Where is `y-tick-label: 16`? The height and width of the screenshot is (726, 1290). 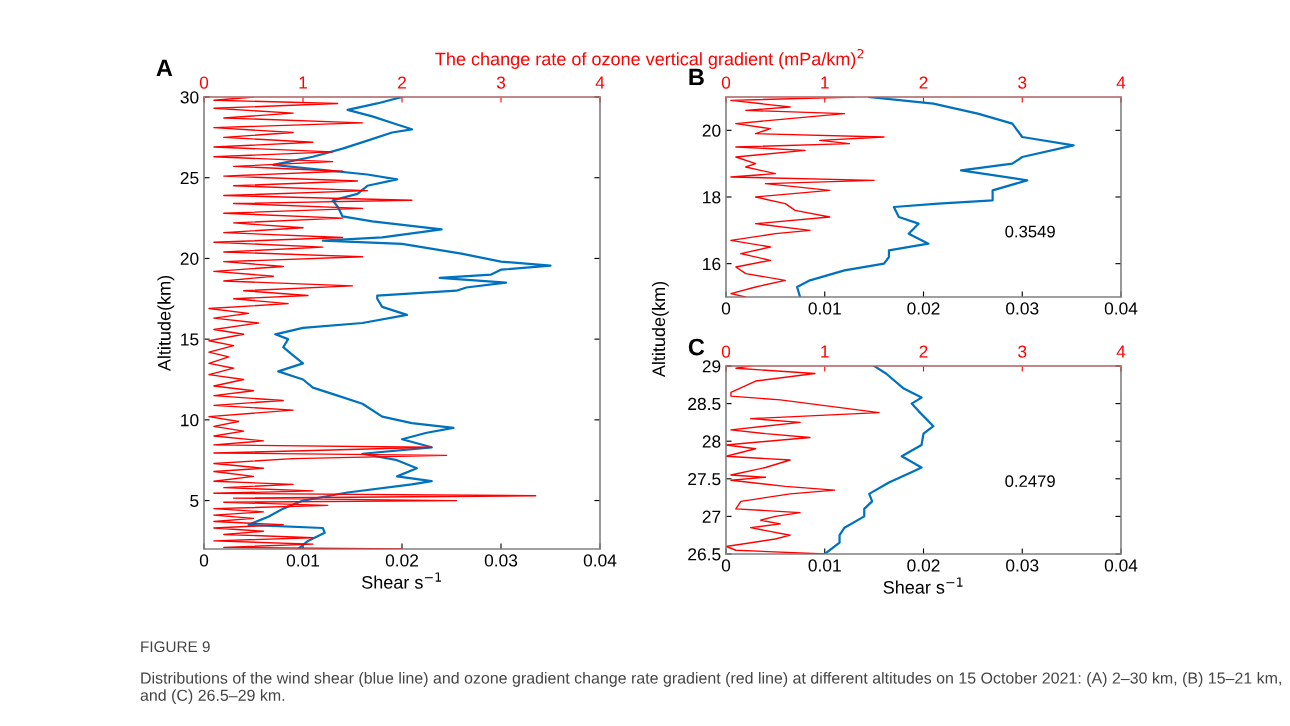 y-tick-label: 16 is located at coordinates (712, 264).